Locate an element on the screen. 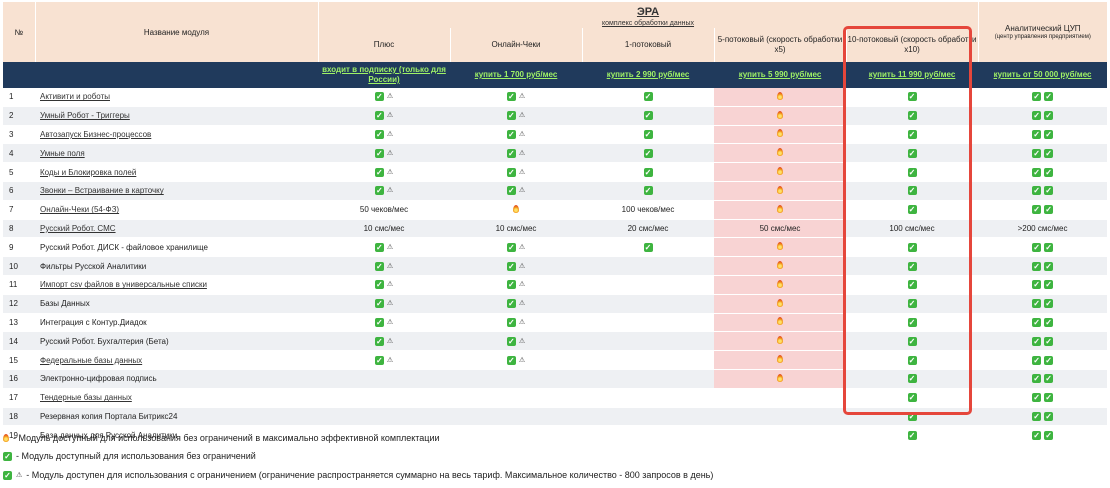 The image size is (1110, 488). buy-link: купить 1 700 руб/мес is located at coordinates (516, 74).